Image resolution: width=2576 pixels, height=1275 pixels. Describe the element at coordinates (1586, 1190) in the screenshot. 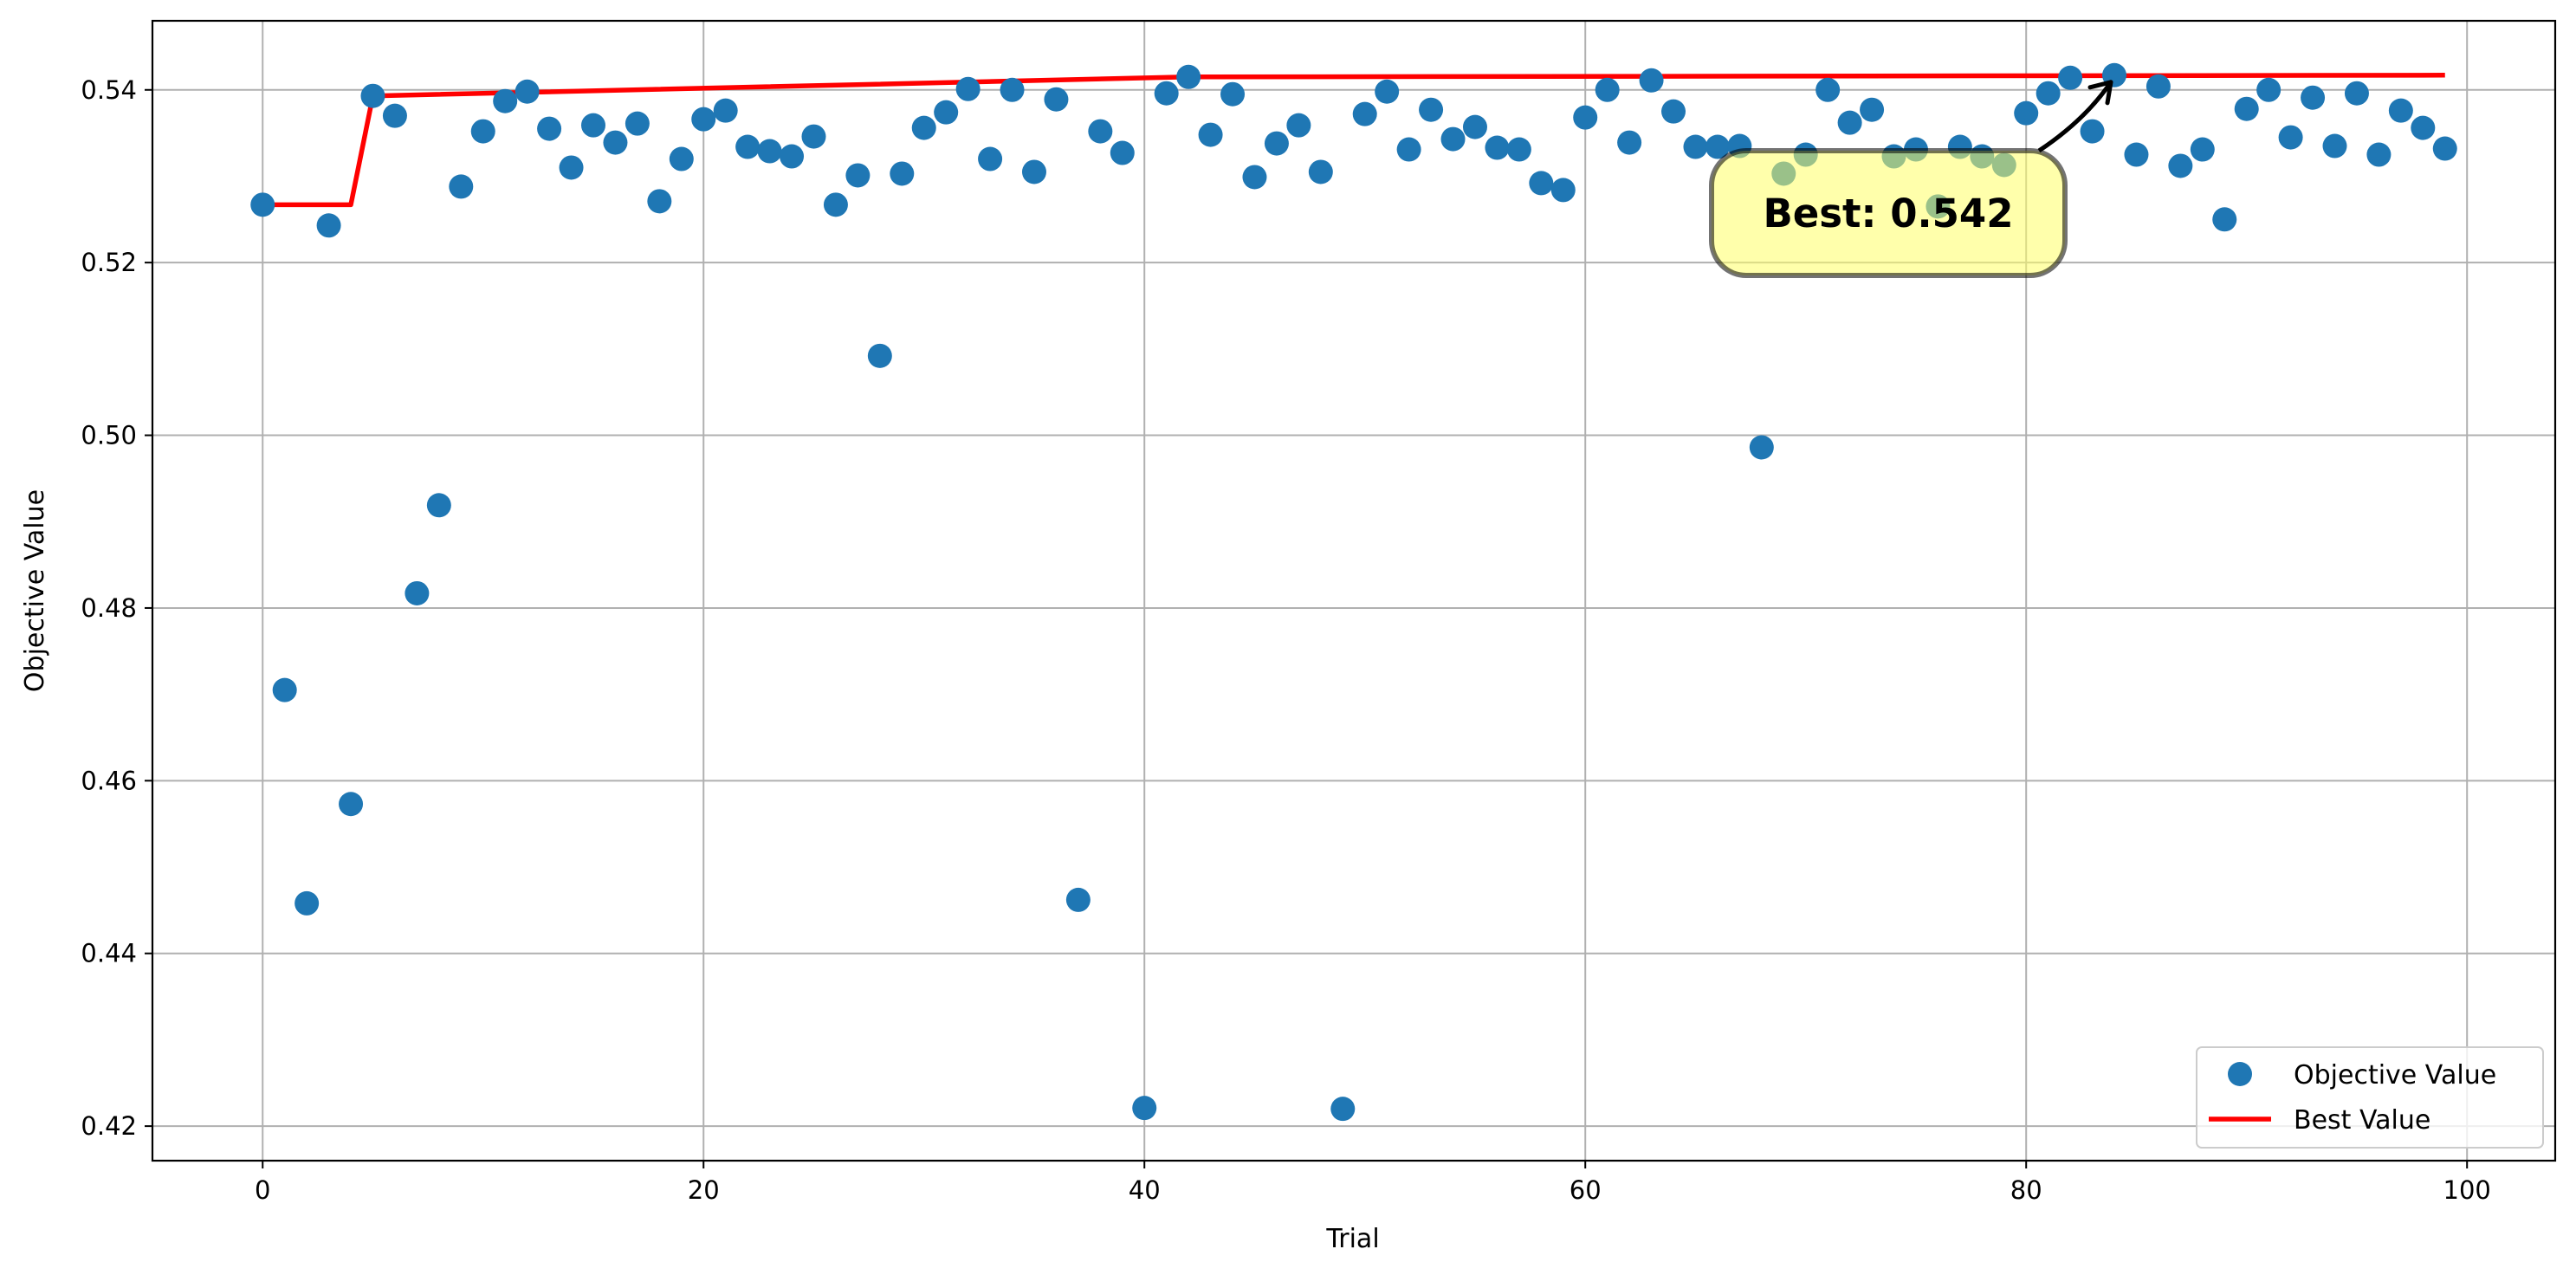

I see `x-tick-label: 60` at that location.